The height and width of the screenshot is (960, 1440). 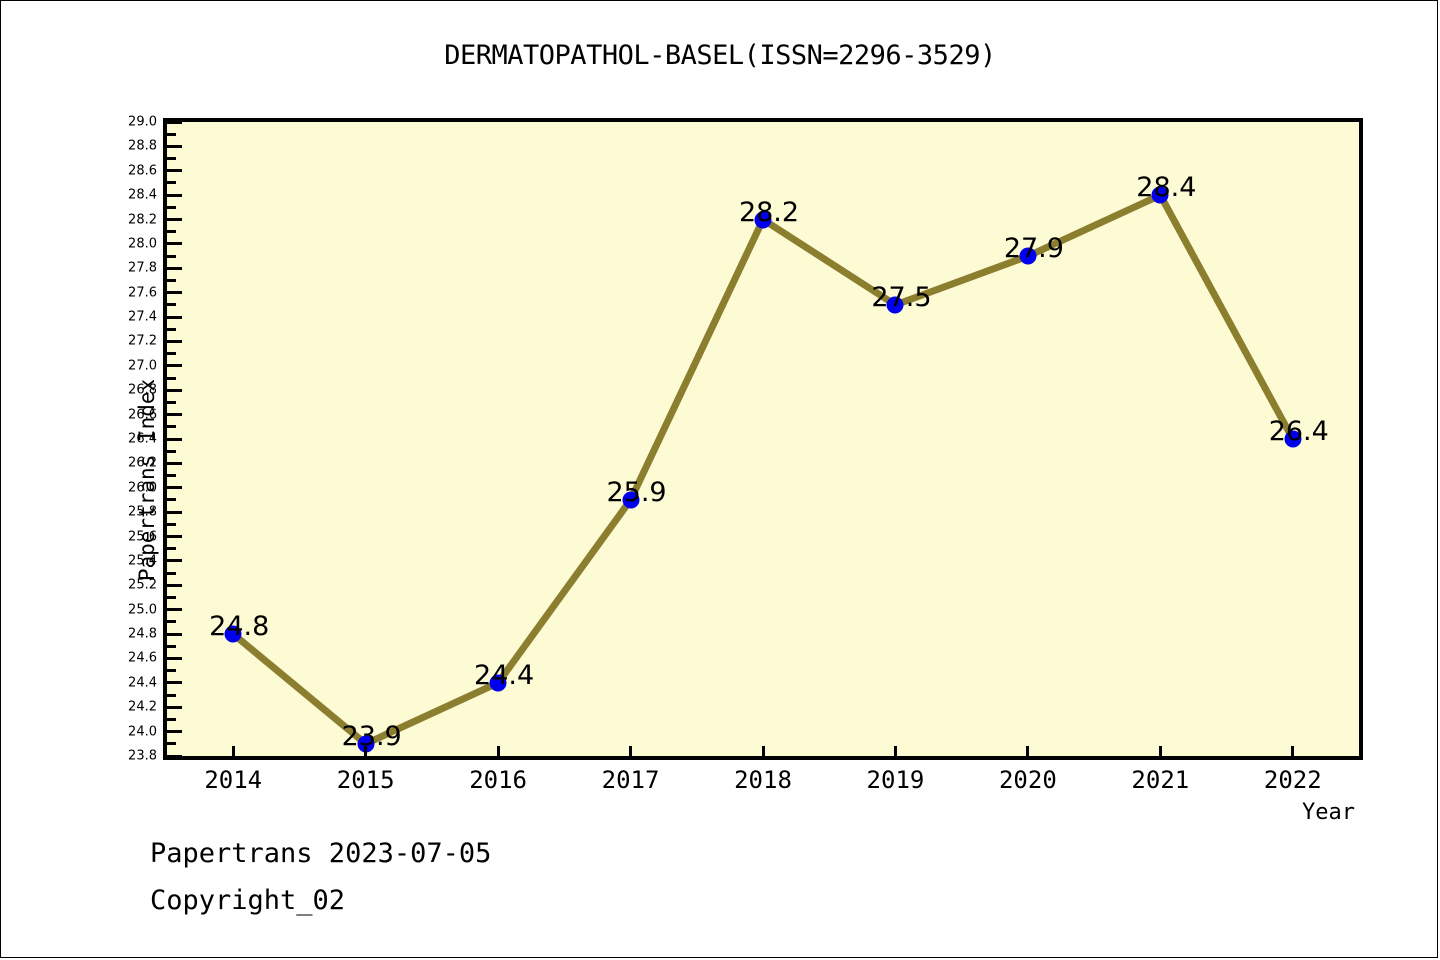 What do you see at coordinates (895, 780) in the screenshot?
I see `x-tick-label: 2019` at bounding box center [895, 780].